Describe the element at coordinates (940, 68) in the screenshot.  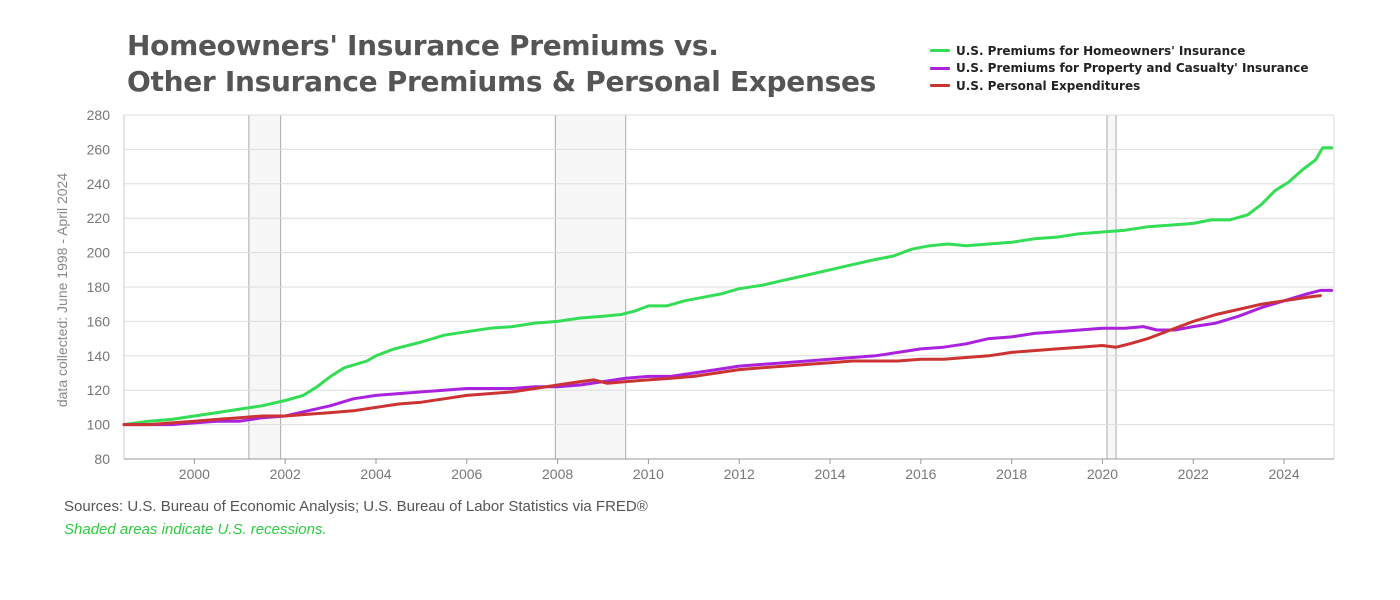
I see `legend-swatch-property-casualty` at that location.